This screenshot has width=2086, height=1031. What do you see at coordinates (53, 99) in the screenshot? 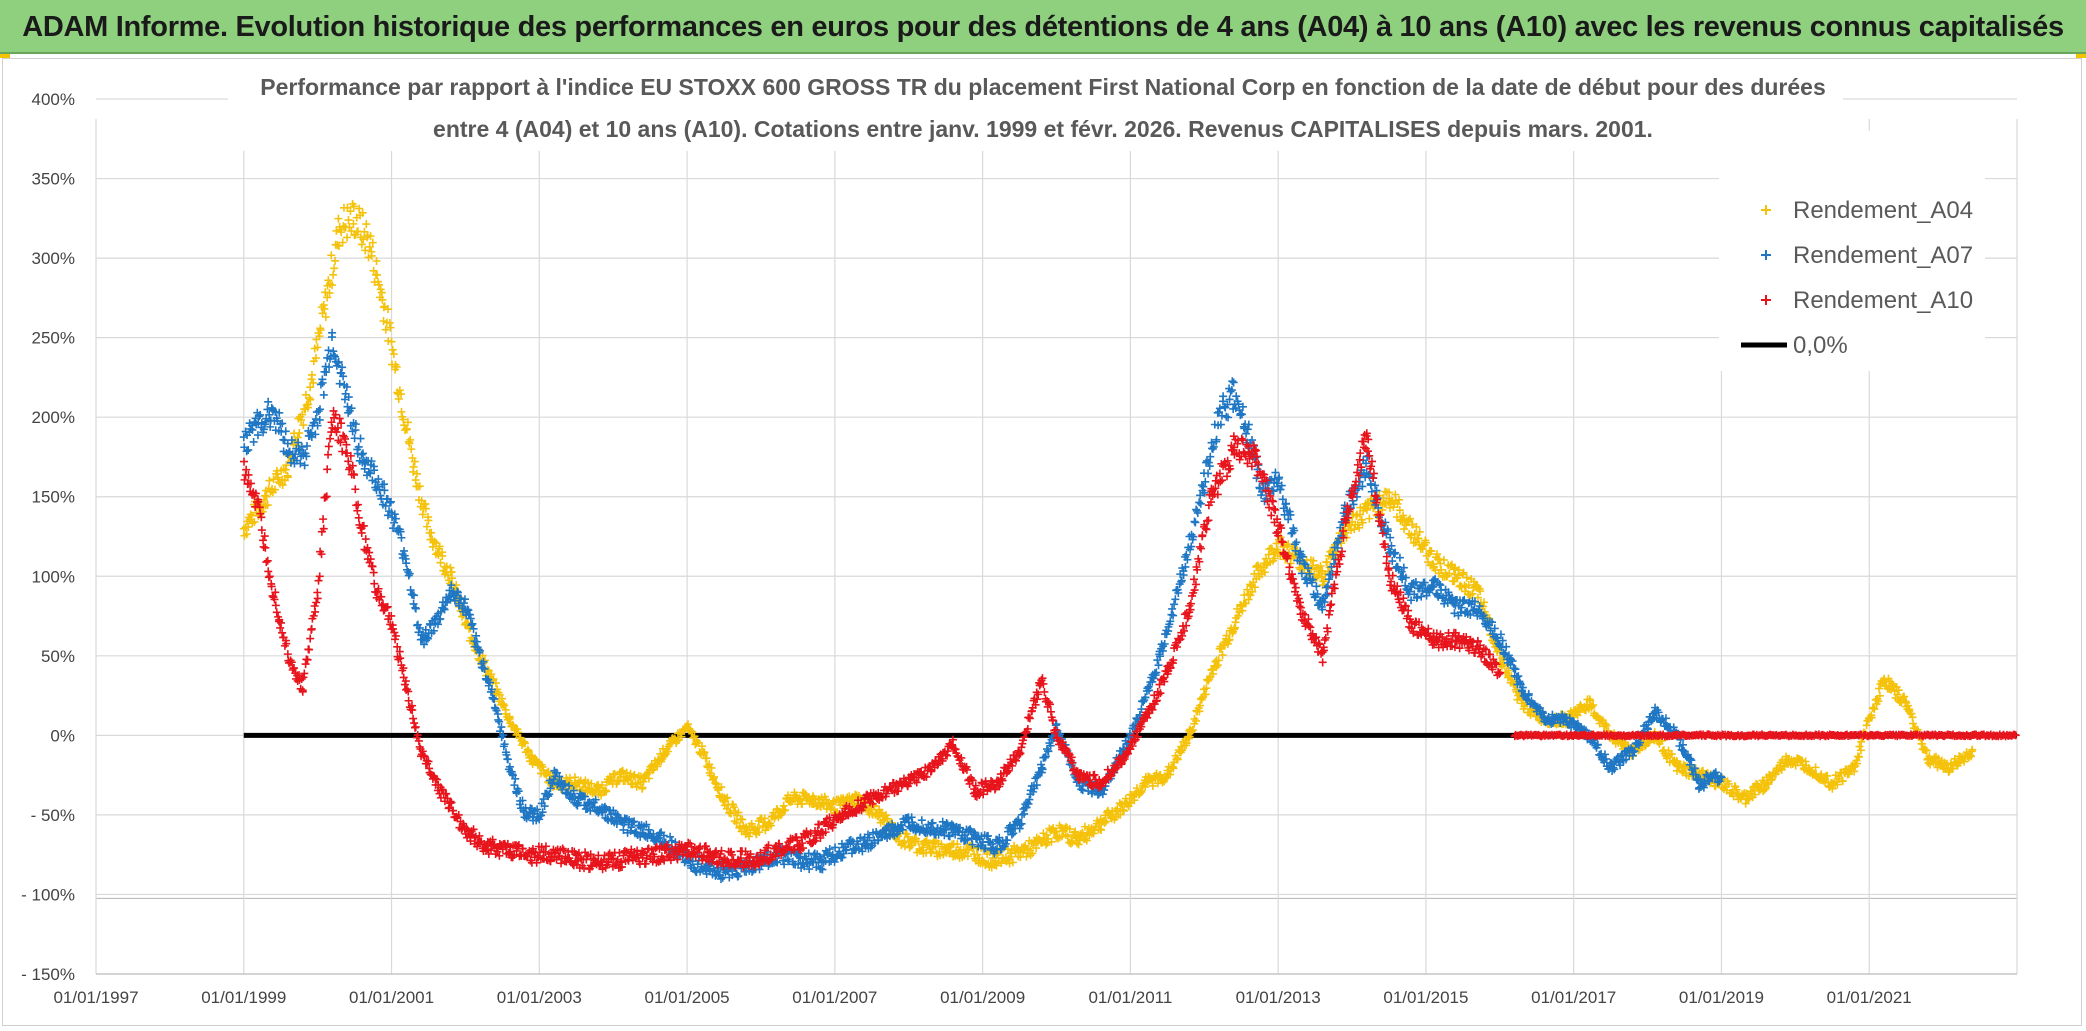
I see `y-tick-label: 400%` at bounding box center [53, 99].